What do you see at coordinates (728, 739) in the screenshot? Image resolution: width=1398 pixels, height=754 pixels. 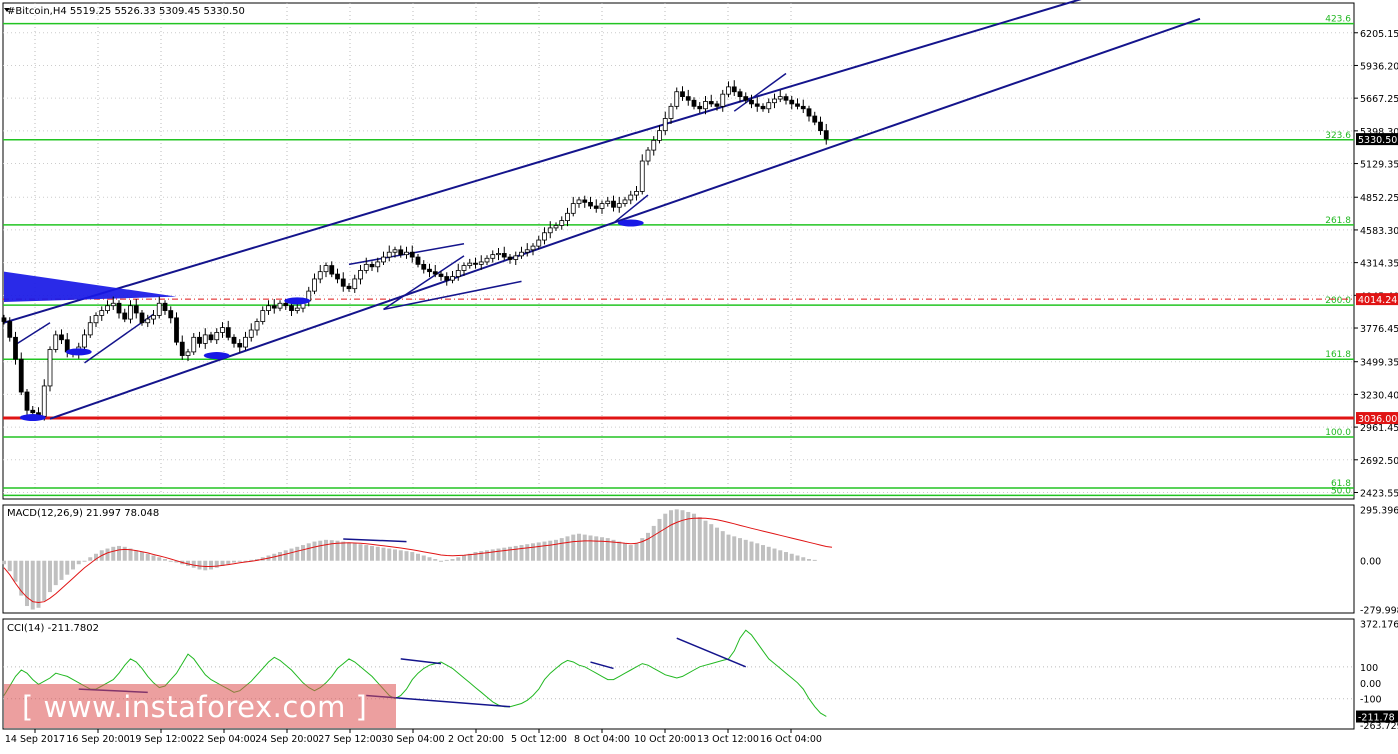 I see `time-label: 13 Oct 12:00` at bounding box center [728, 739].